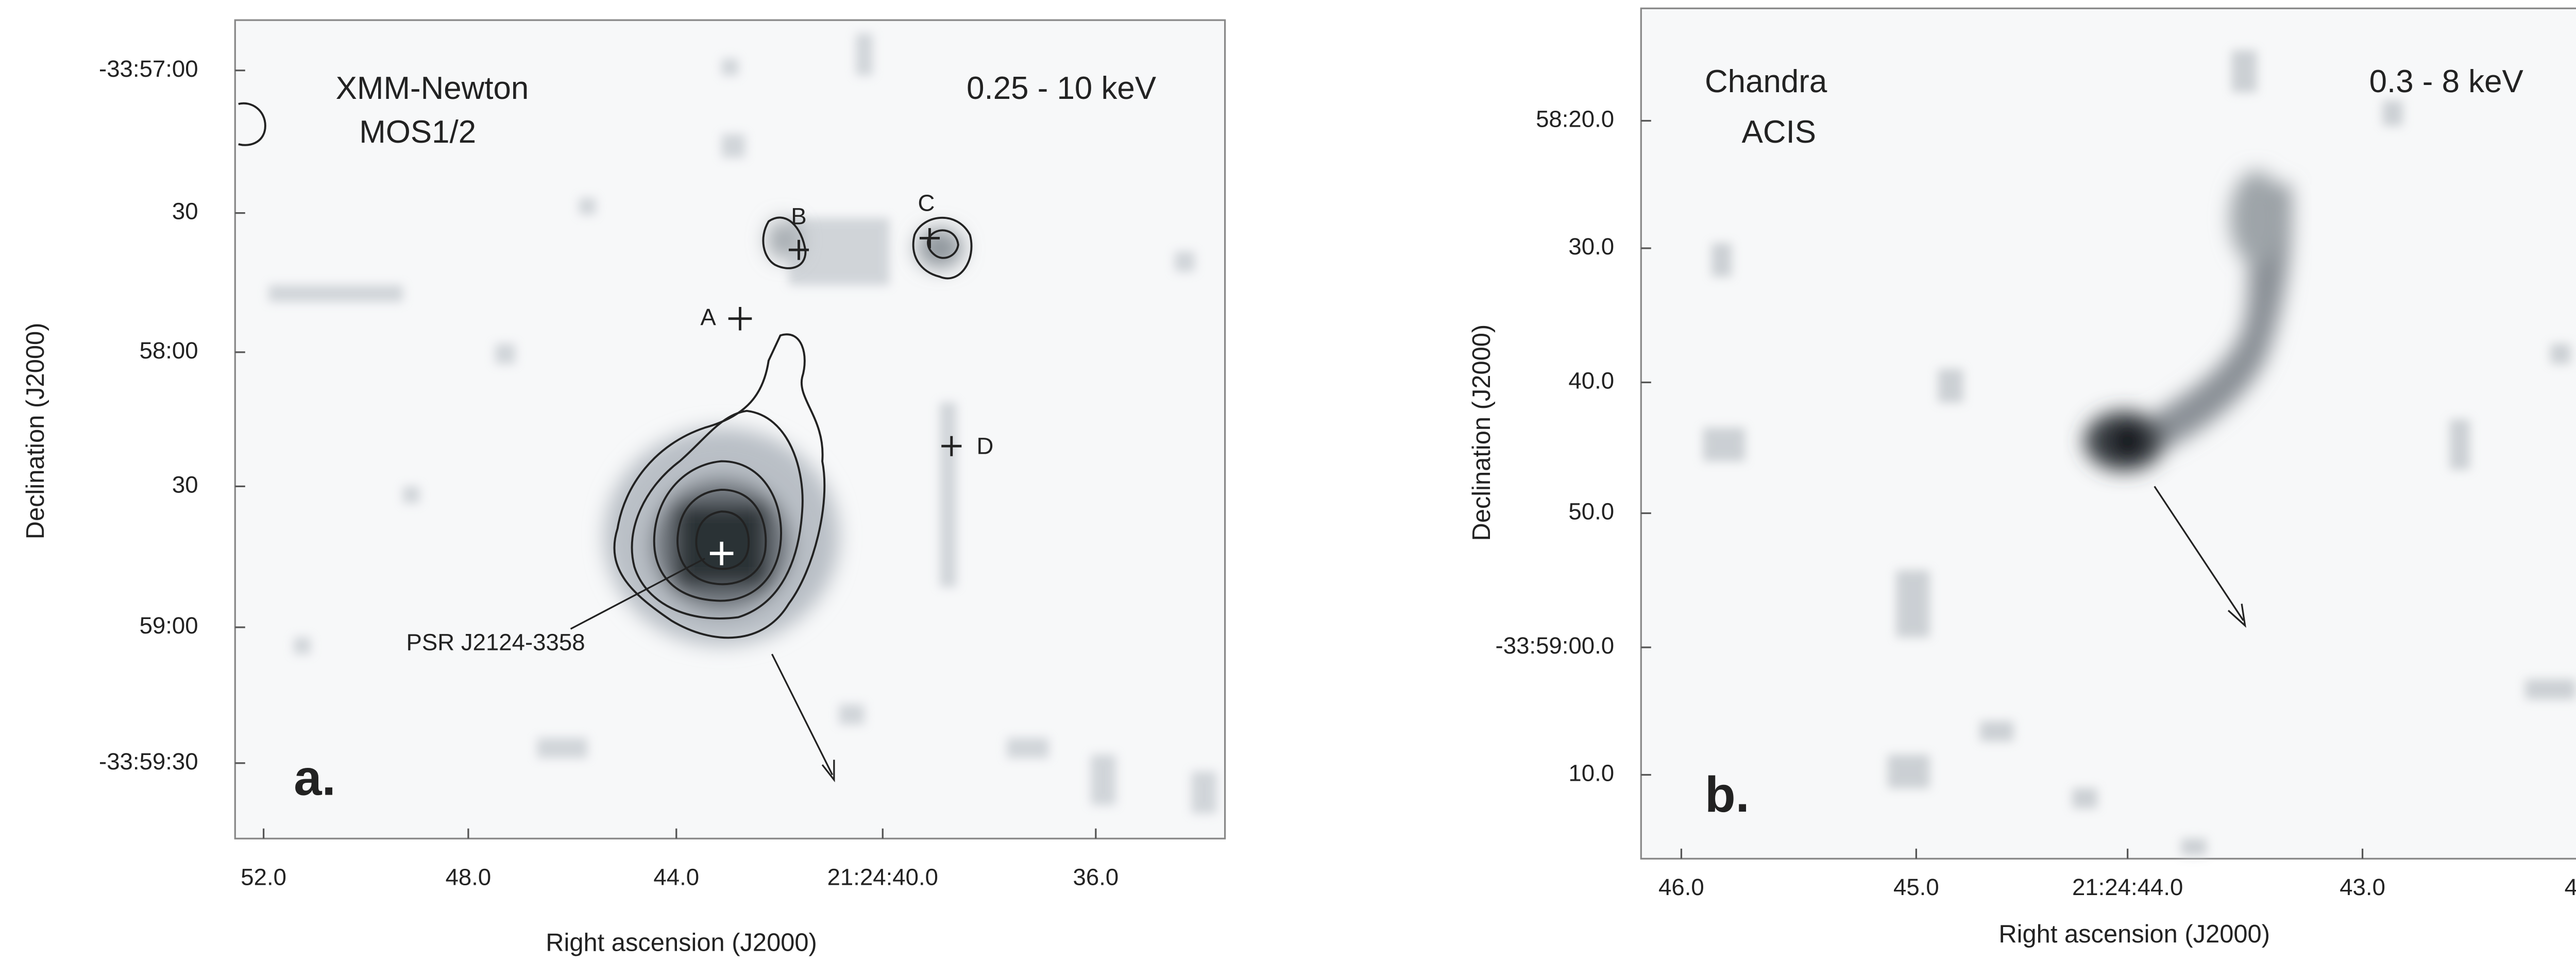 The image size is (2576, 961). What do you see at coordinates (433, 88) in the screenshot?
I see `instrument-label: XMM-Newton` at bounding box center [433, 88].